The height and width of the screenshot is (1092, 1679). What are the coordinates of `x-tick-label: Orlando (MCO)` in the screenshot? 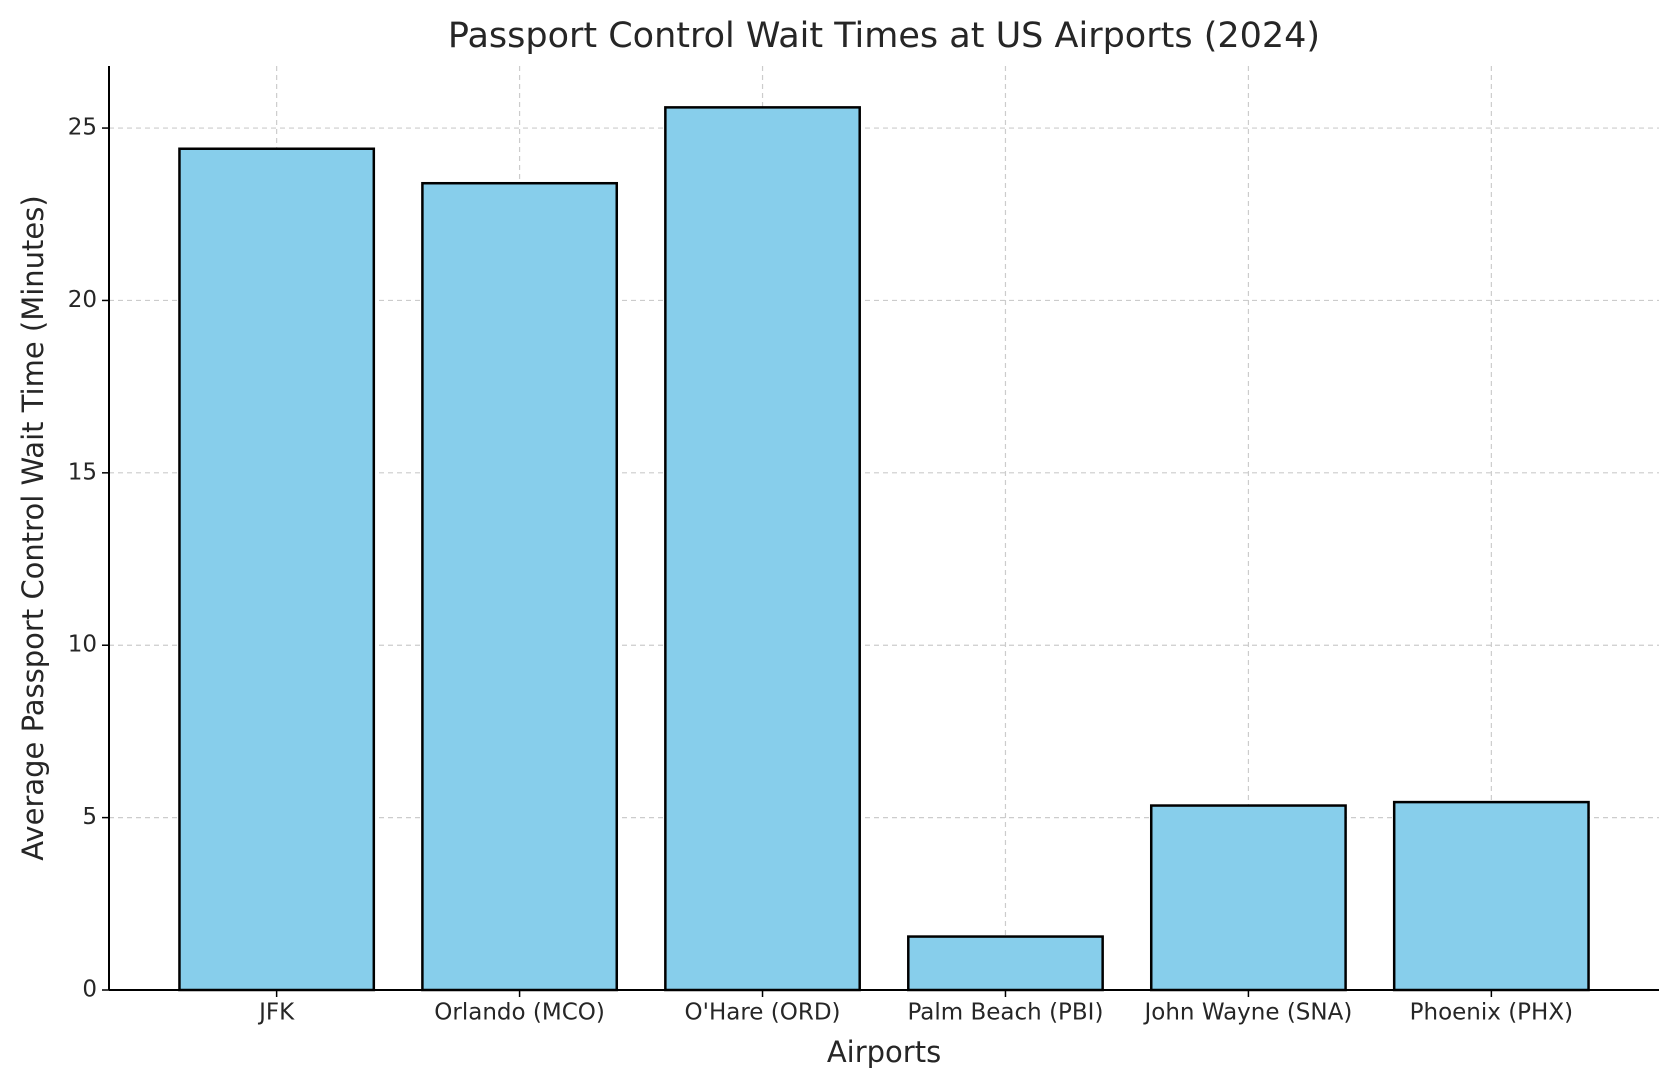 It's located at (519, 1013).